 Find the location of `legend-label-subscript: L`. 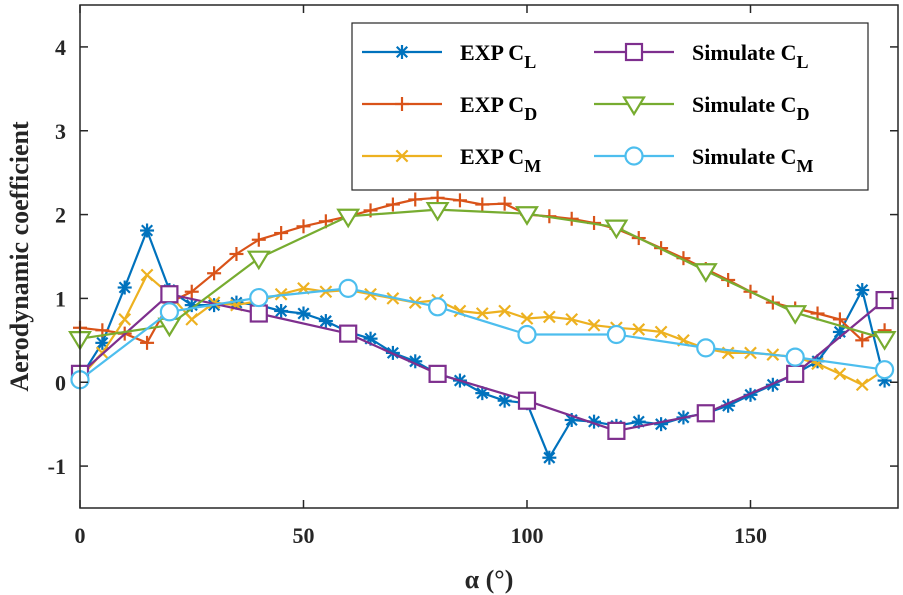

legend-label-subscript: L is located at coordinates (530, 62).